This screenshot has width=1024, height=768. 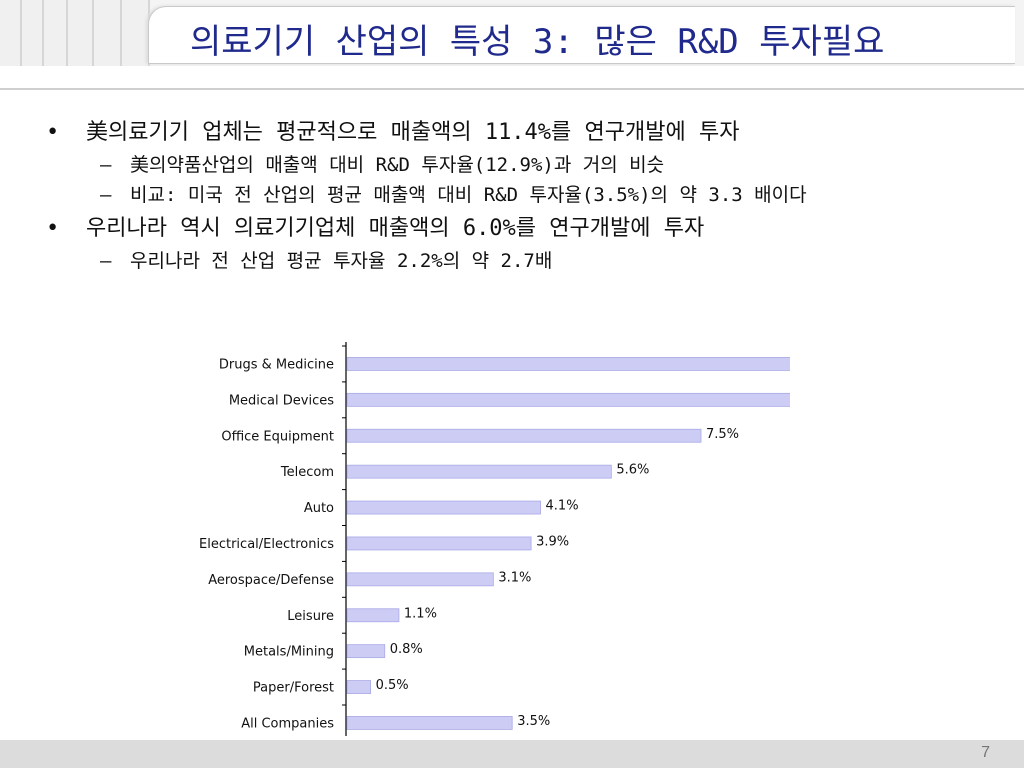 I want to click on data-label: 0.8%, so click(x=406, y=649).